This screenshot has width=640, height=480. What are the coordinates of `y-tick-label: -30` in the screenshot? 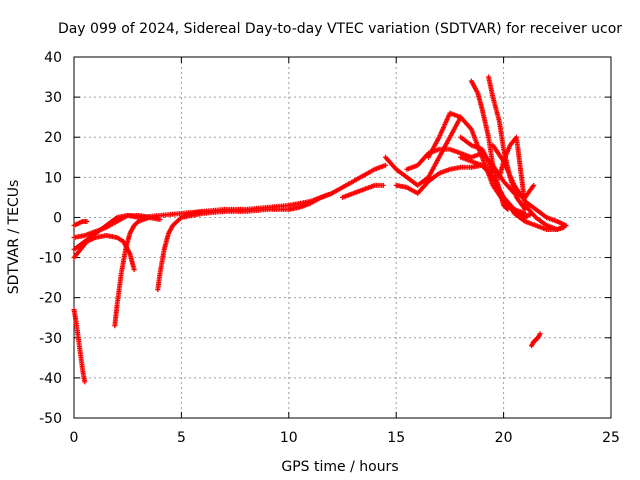 It's located at (50, 339).